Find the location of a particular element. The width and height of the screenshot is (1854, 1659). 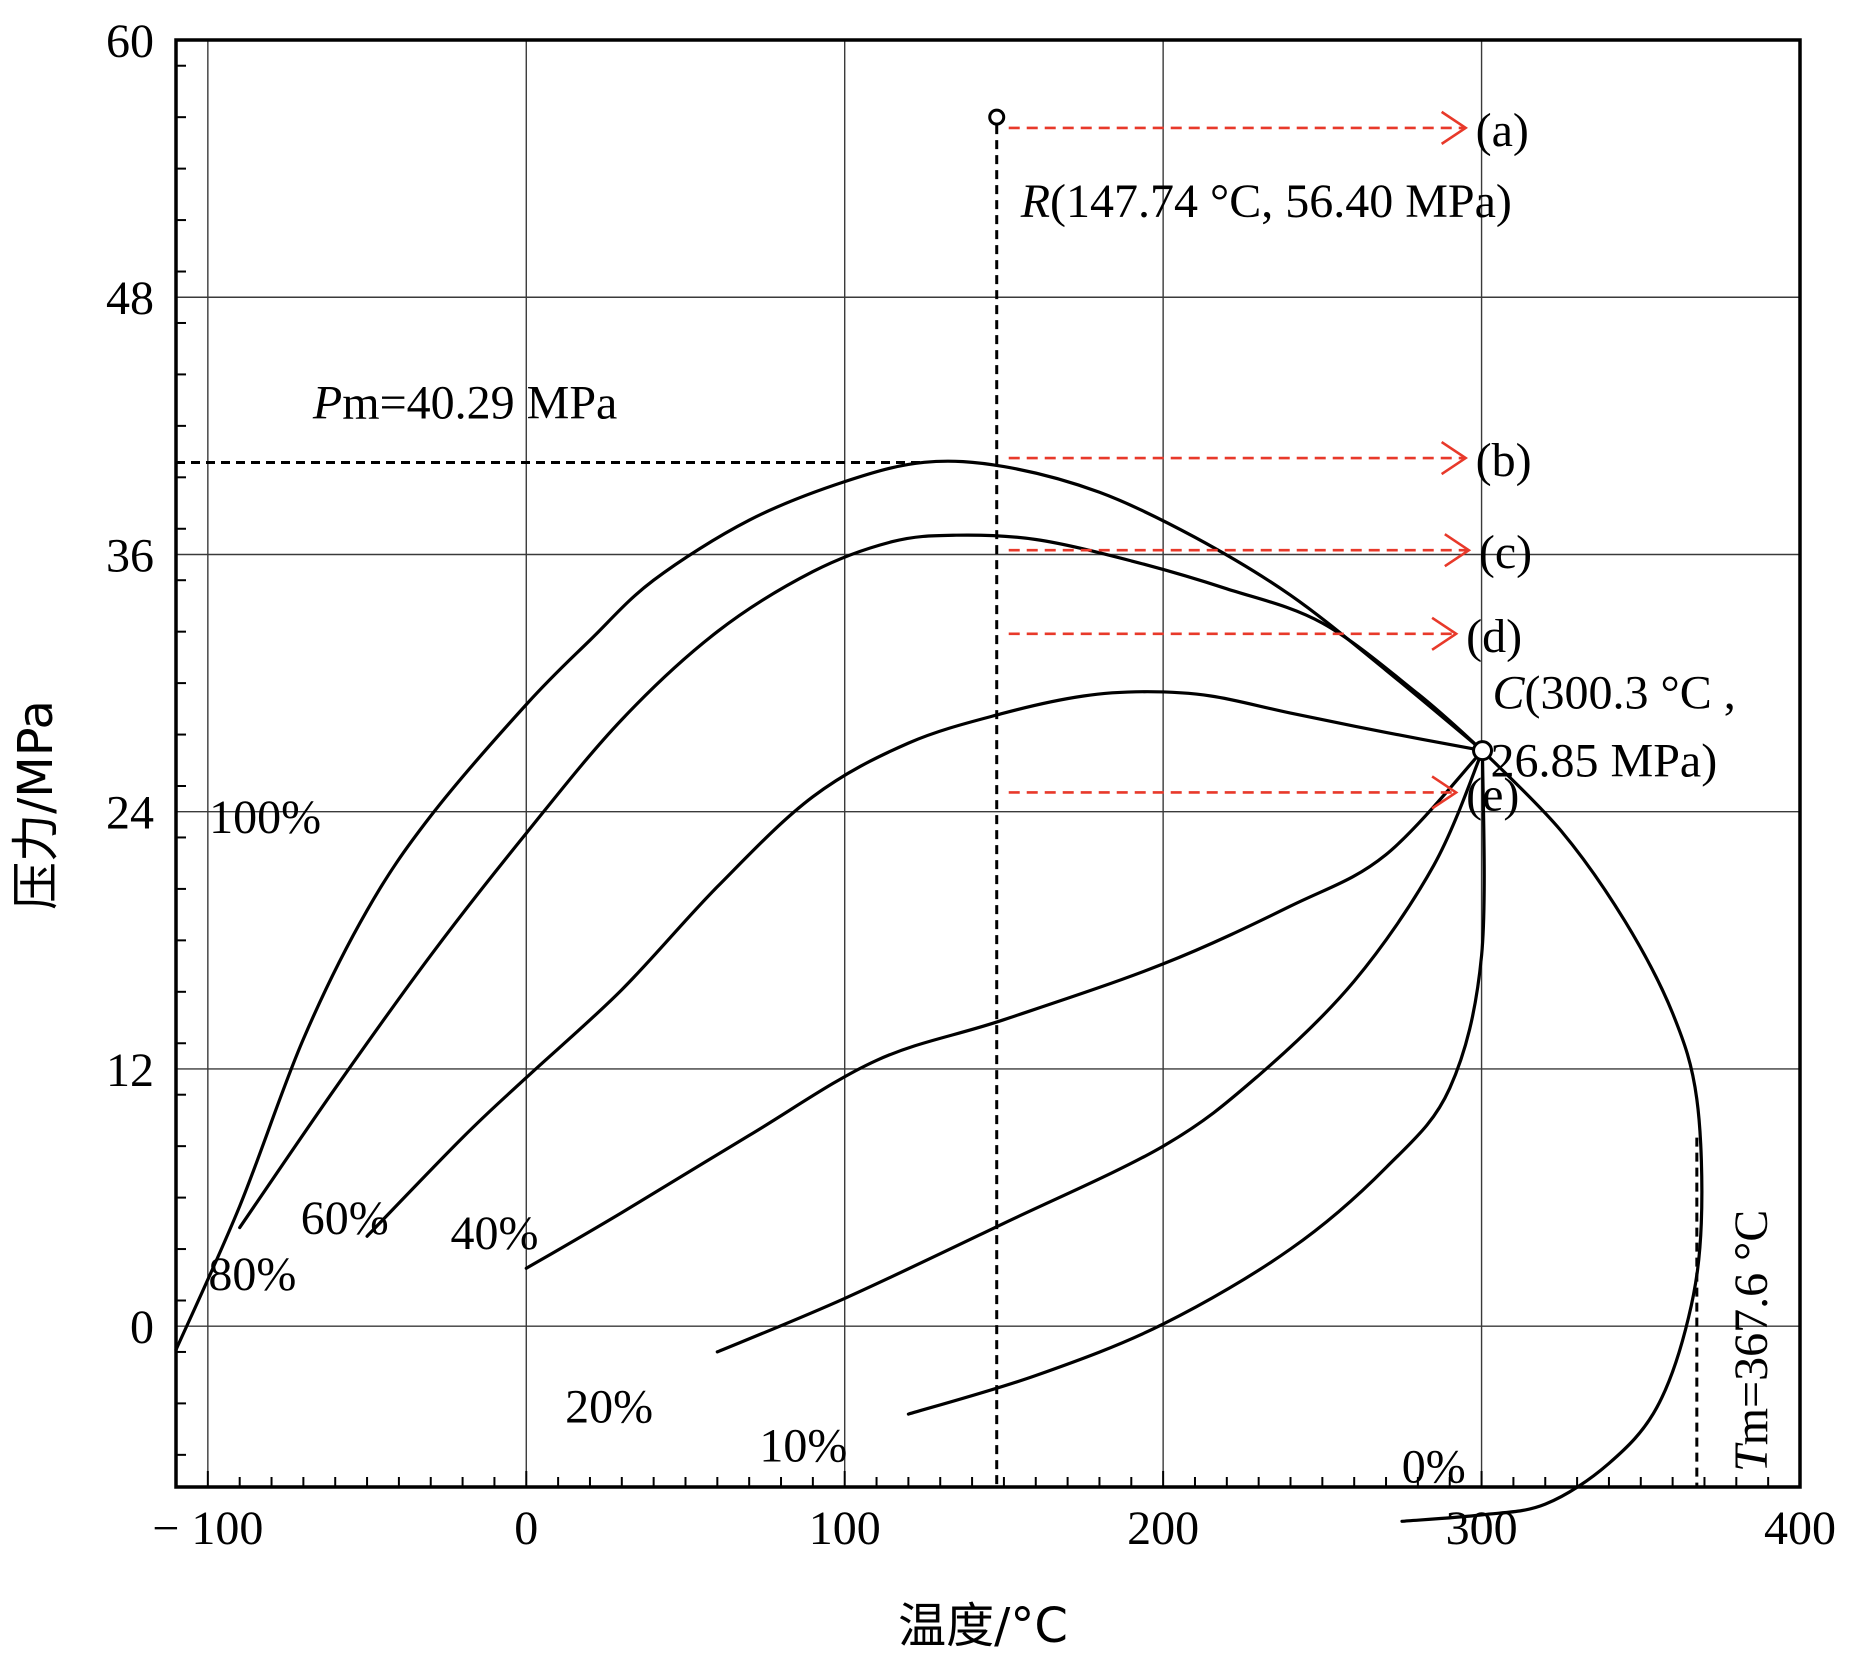

tm-label-italic: T is located at coordinates (1751, 1457).